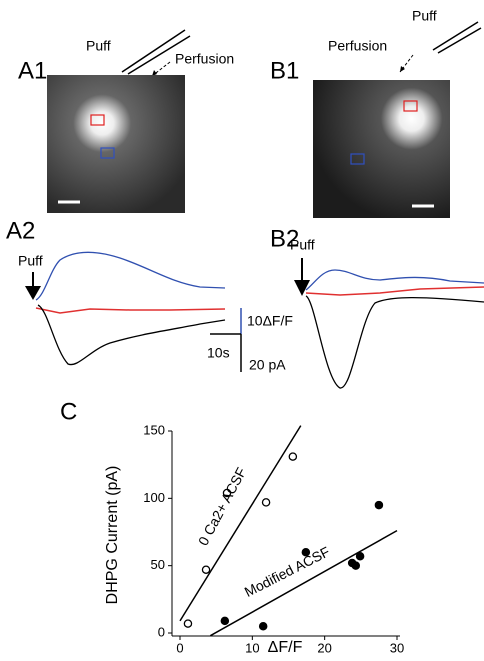 This screenshot has width=484, height=661. I want to click on panel-label: C, so click(68, 411).